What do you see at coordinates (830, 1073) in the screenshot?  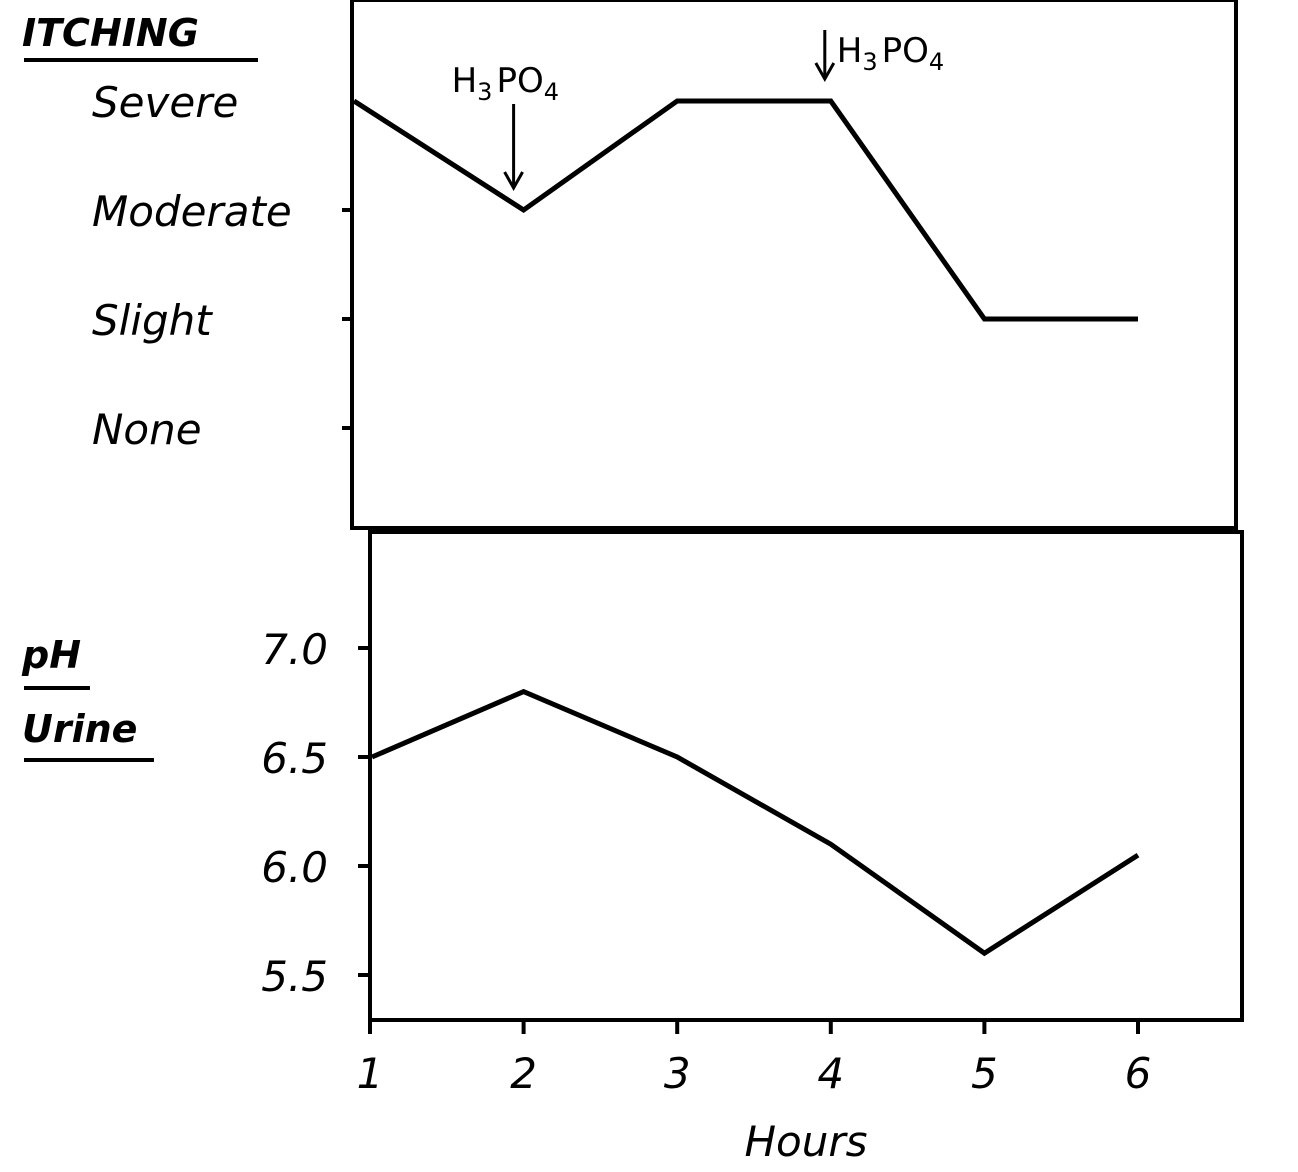 I see `x-tick-label-4: 4` at bounding box center [830, 1073].